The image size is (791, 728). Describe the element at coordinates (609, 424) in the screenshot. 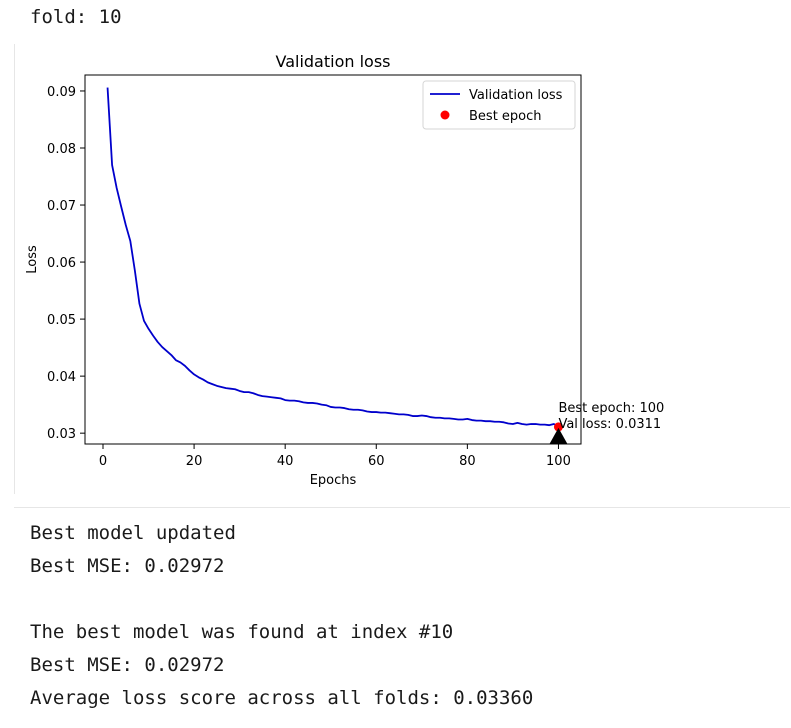

I see `annotation-val-loss: Val loss: 0.0311` at that location.